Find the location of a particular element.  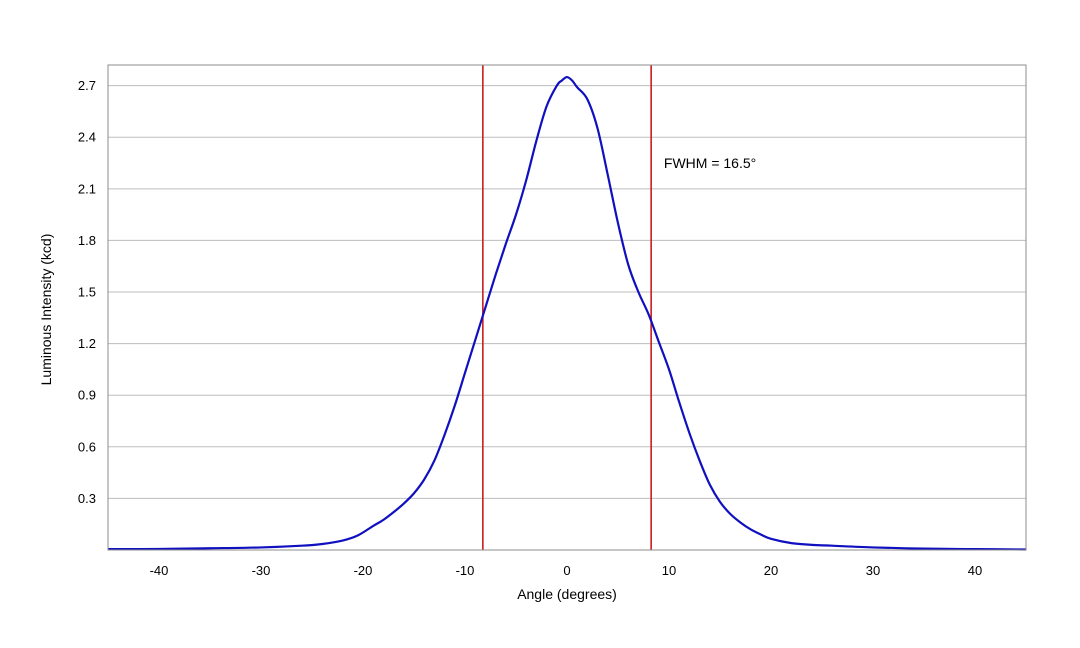

y-tick-label: 0.3 is located at coordinates (87, 498).